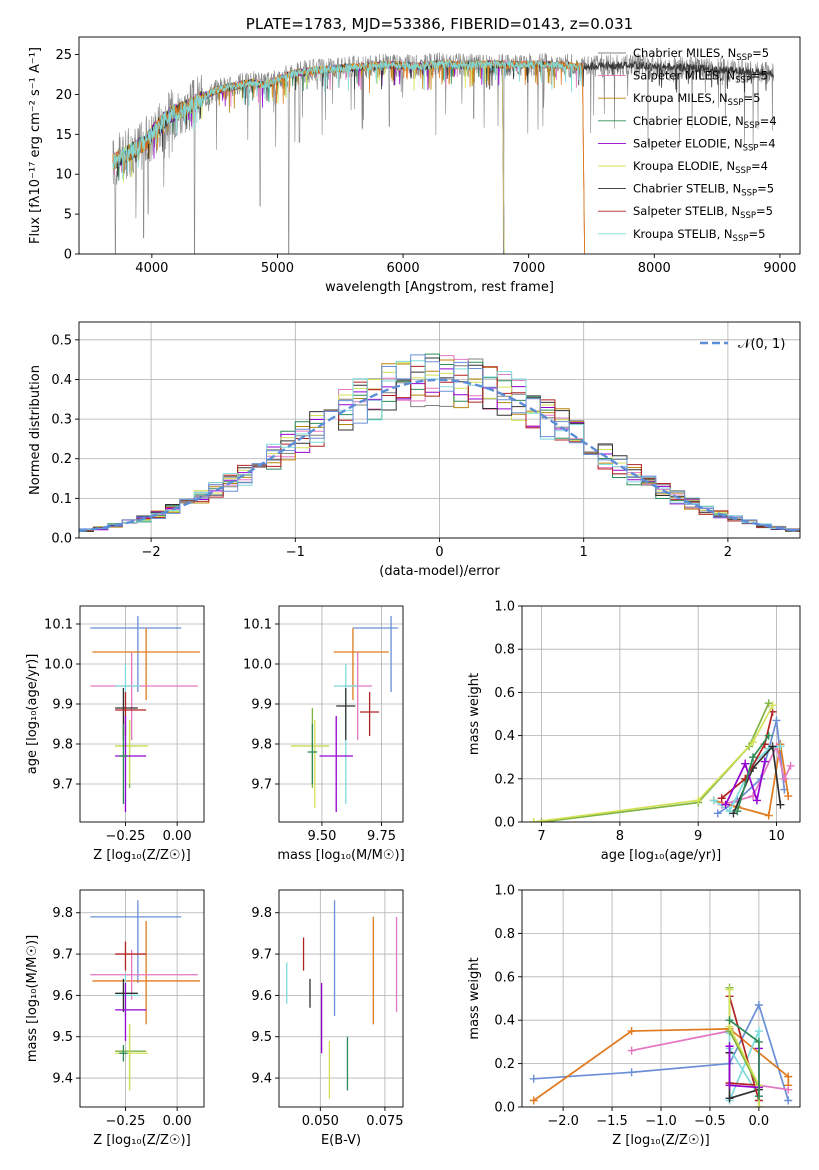 This screenshot has width=819, height=1170. Describe the element at coordinates (62, 1037) in the screenshot. I see `y-tick-label: 9.5` at that location.